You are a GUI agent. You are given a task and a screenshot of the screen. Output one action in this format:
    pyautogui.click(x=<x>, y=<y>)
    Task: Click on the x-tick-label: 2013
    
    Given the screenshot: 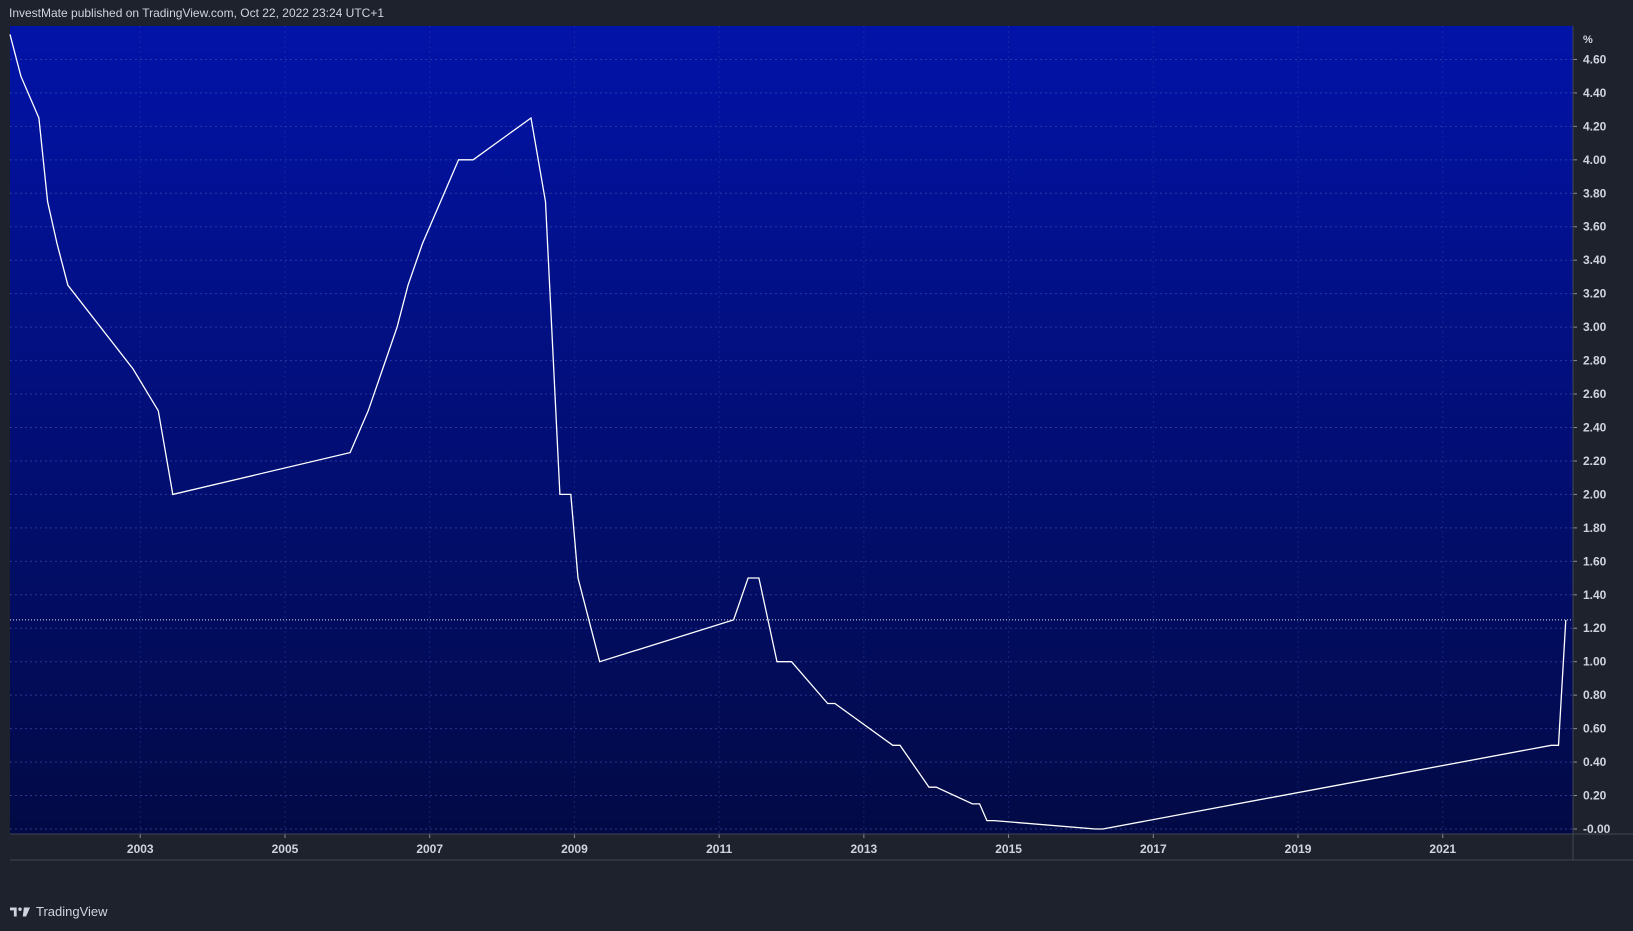 What is the action you would take?
    pyautogui.click(x=864, y=849)
    